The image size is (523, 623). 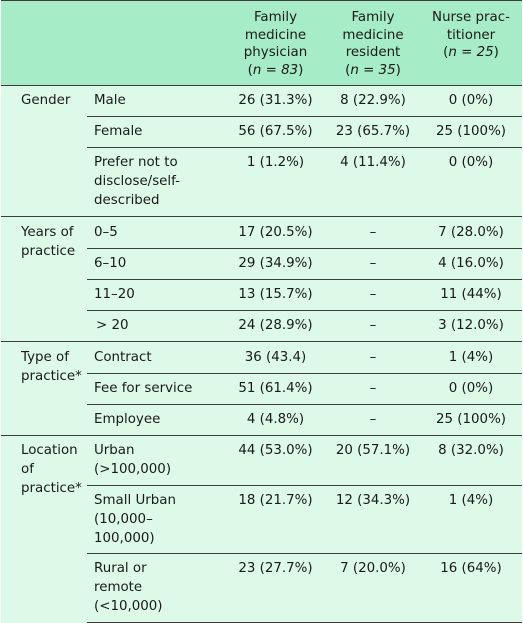 What do you see at coordinates (373, 132) in the screenshot?
I see `cell-fm-resident: 23 (65.7%)` at bounding box center [373, 132].